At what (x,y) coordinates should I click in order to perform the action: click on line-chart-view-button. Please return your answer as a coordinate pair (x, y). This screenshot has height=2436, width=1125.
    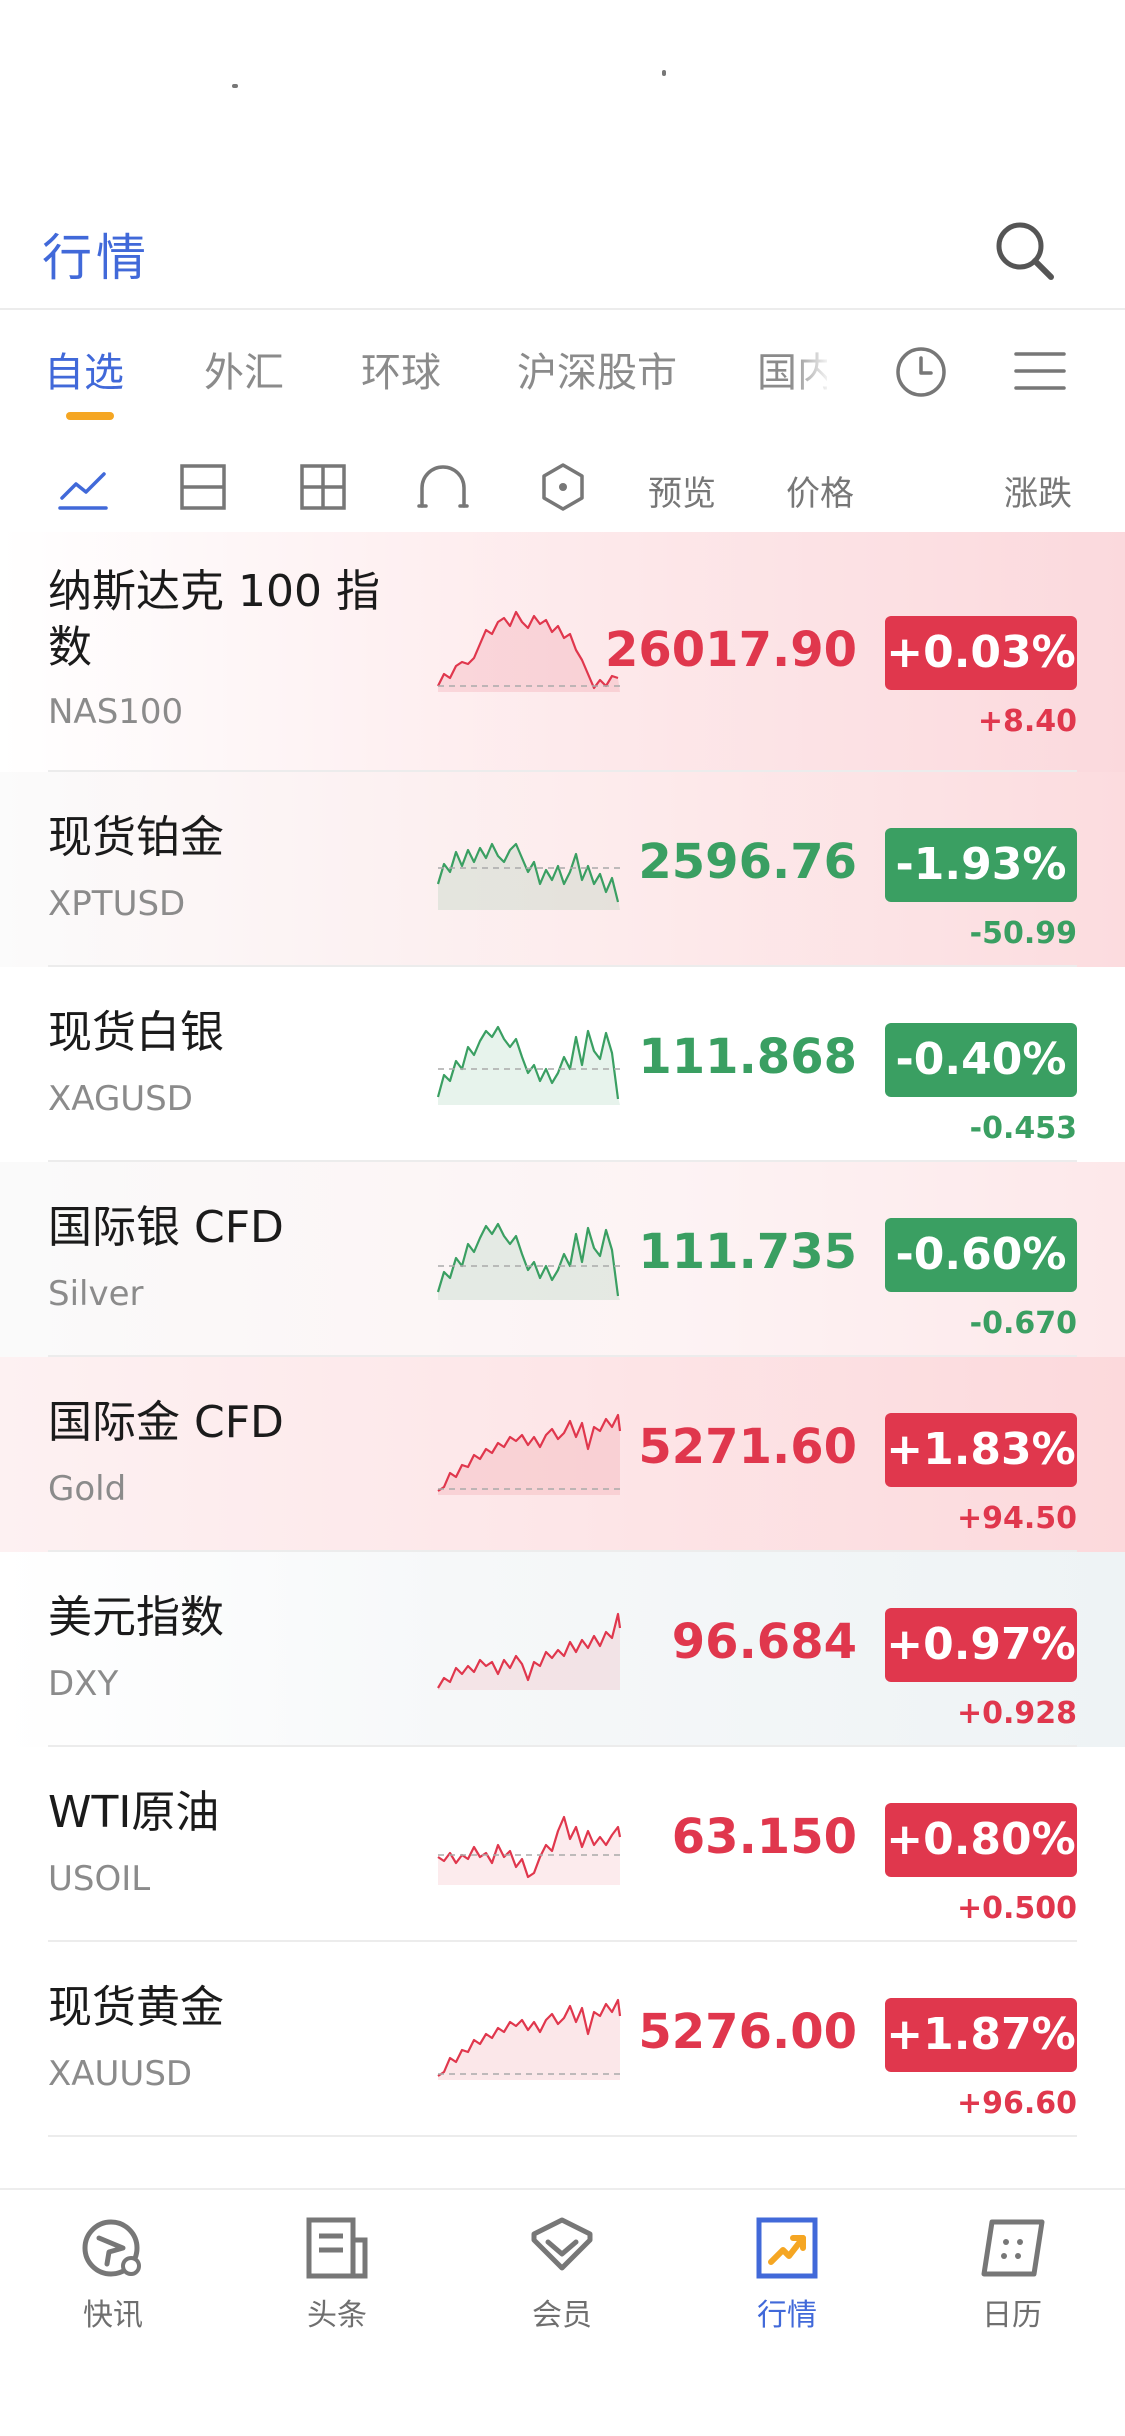
    Looking at the image, I should click on (83, 487).